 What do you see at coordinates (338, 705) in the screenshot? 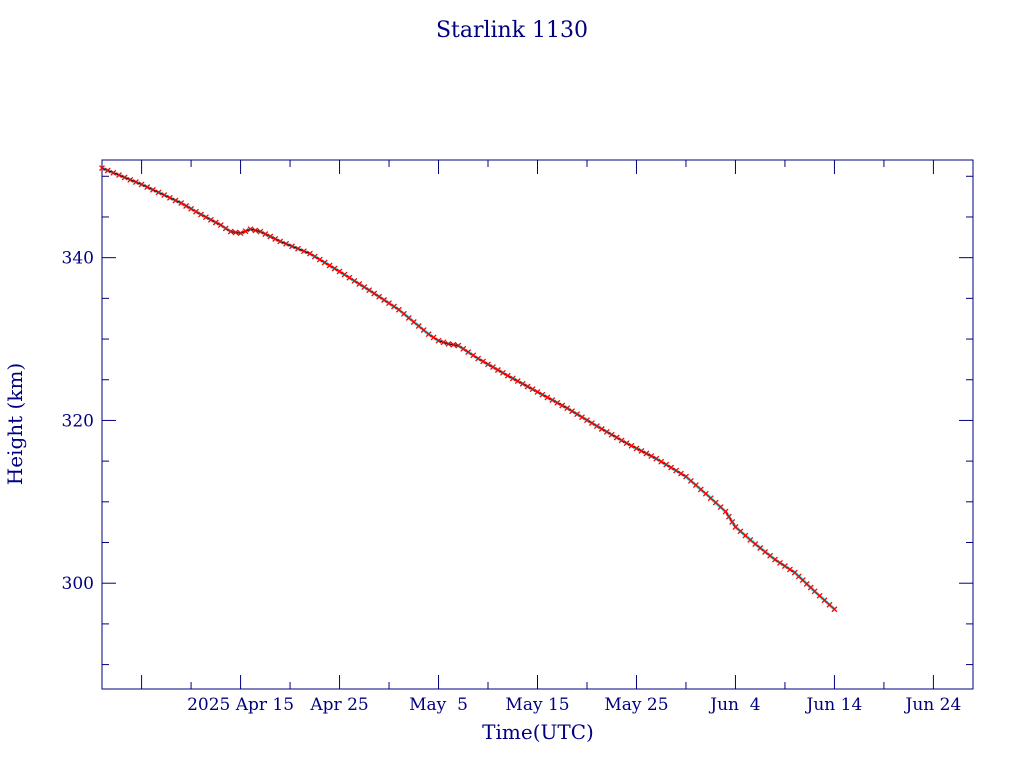
I see `x-tick-label: Apr 25` at bounding box center [338, 705].